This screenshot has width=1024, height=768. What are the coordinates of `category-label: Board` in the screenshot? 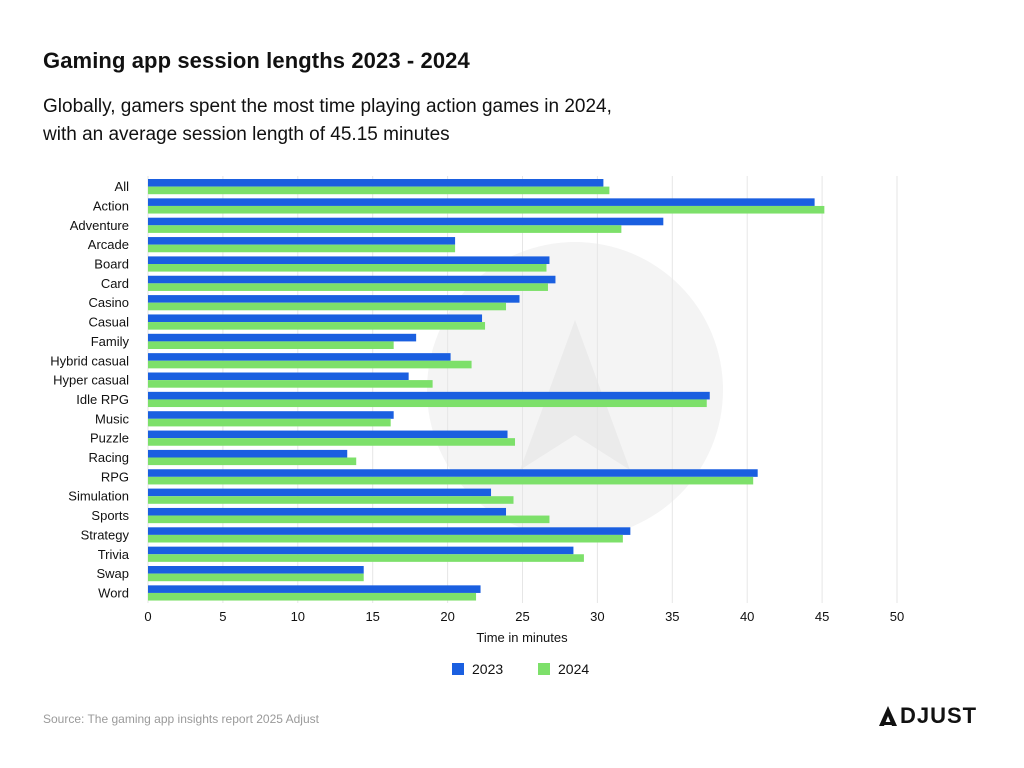 It's located at (111, 264).